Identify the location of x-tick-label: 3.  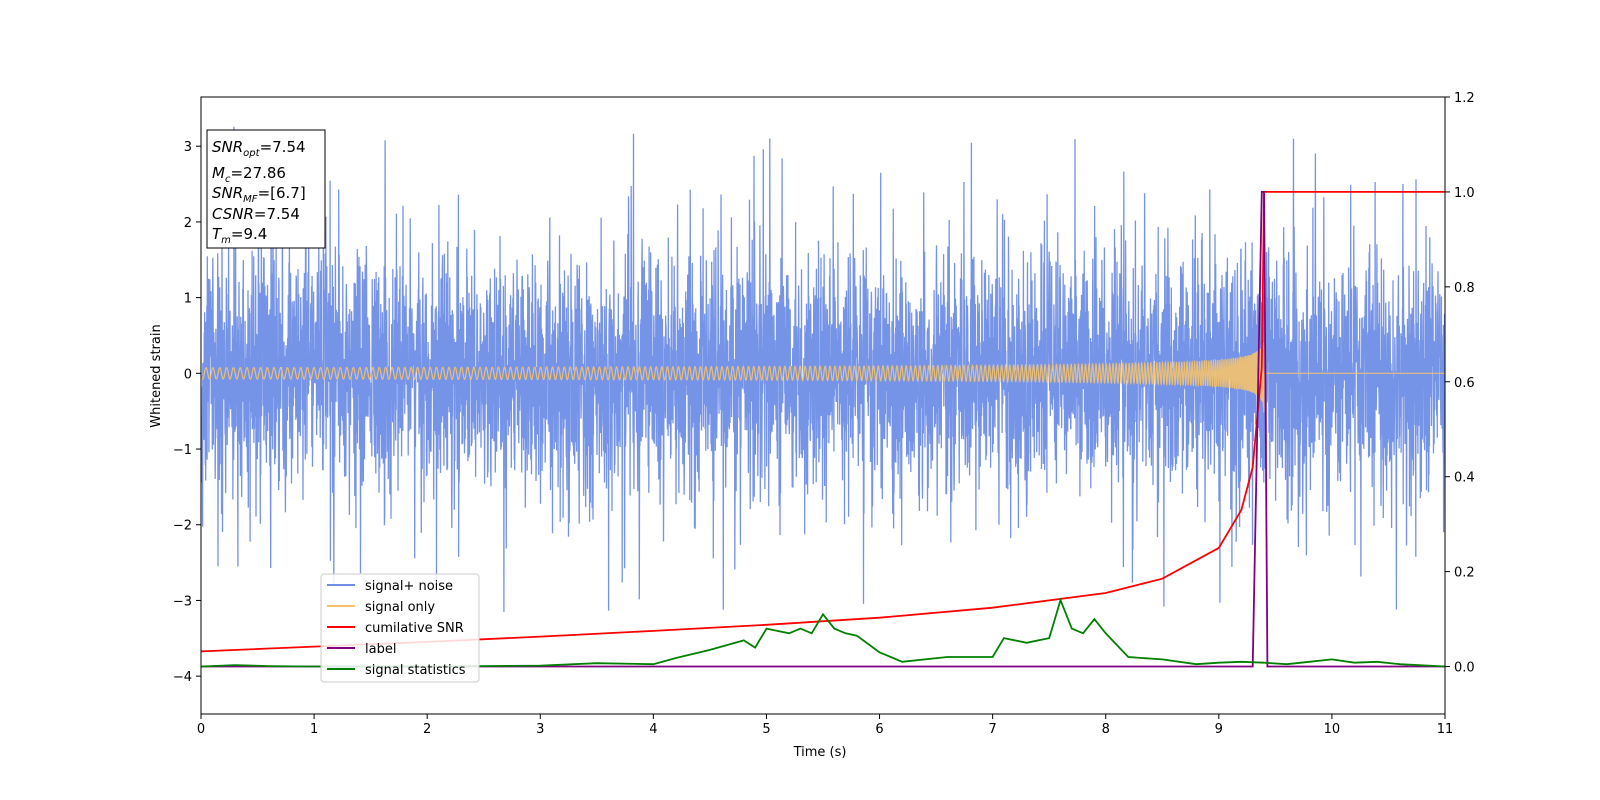
(540, 729).